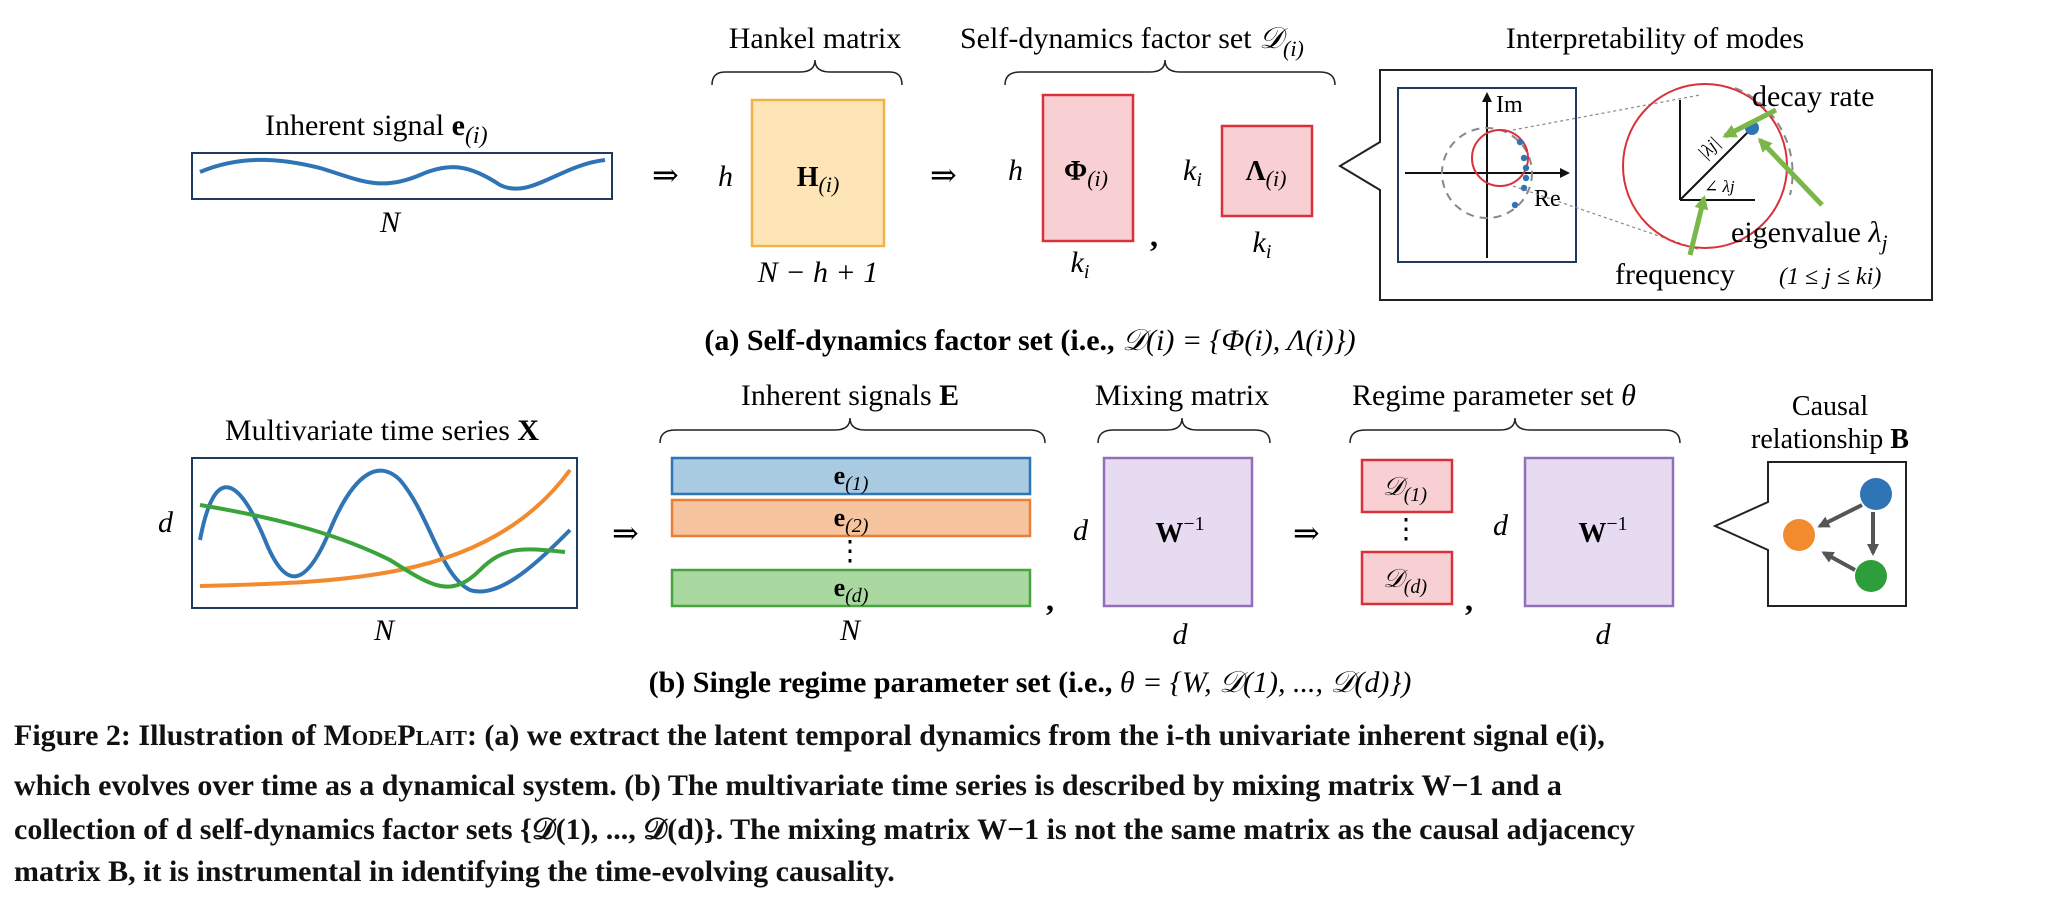  I want to click on mixing-cols-label: d, so click(1181, 634).